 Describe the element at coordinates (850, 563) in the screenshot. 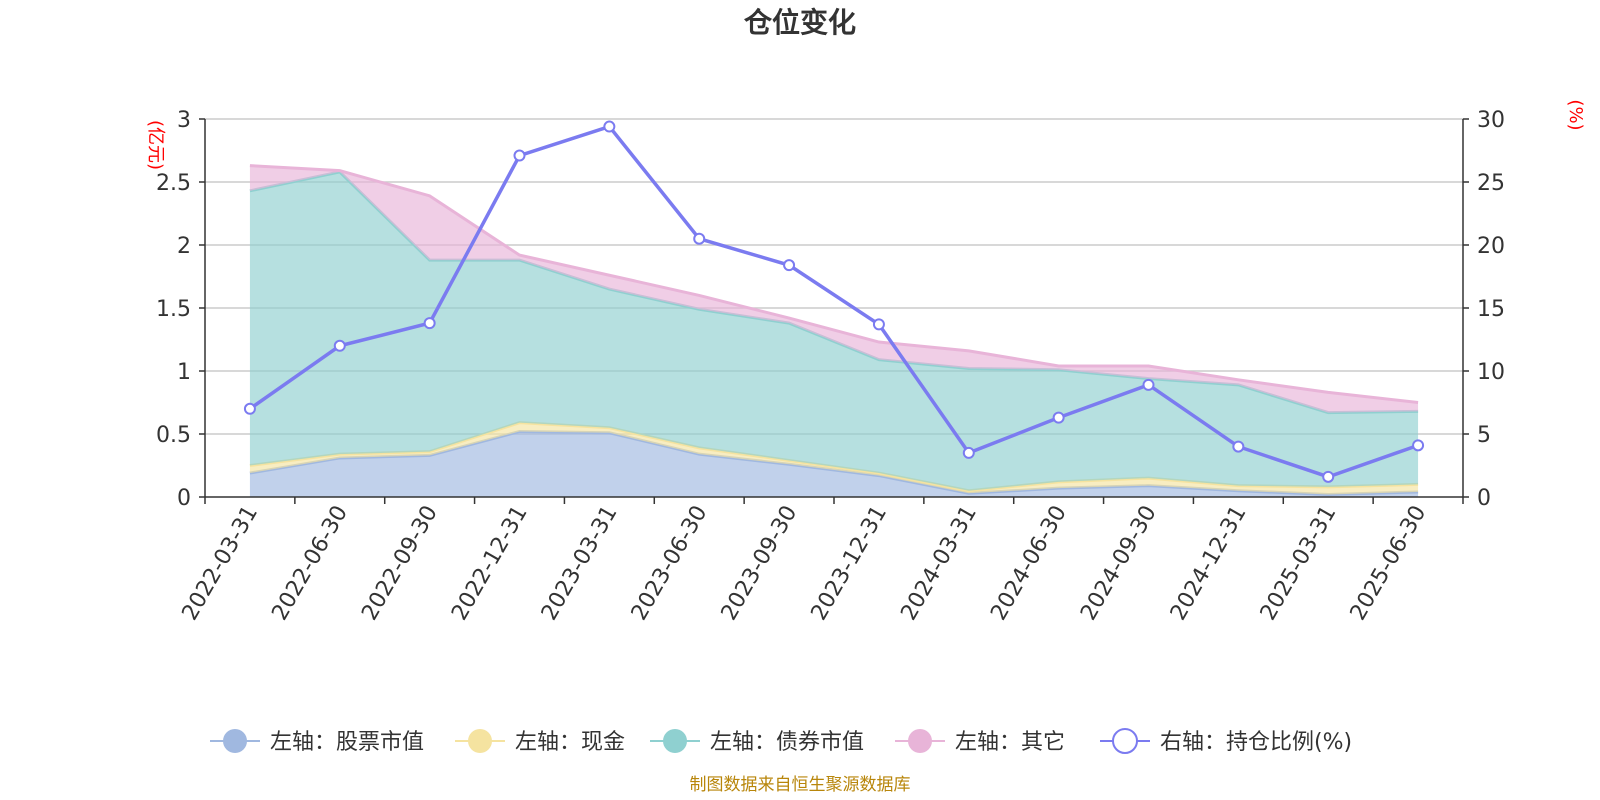

I see `x-axis-tick-label: 2023-12-31` at that location.